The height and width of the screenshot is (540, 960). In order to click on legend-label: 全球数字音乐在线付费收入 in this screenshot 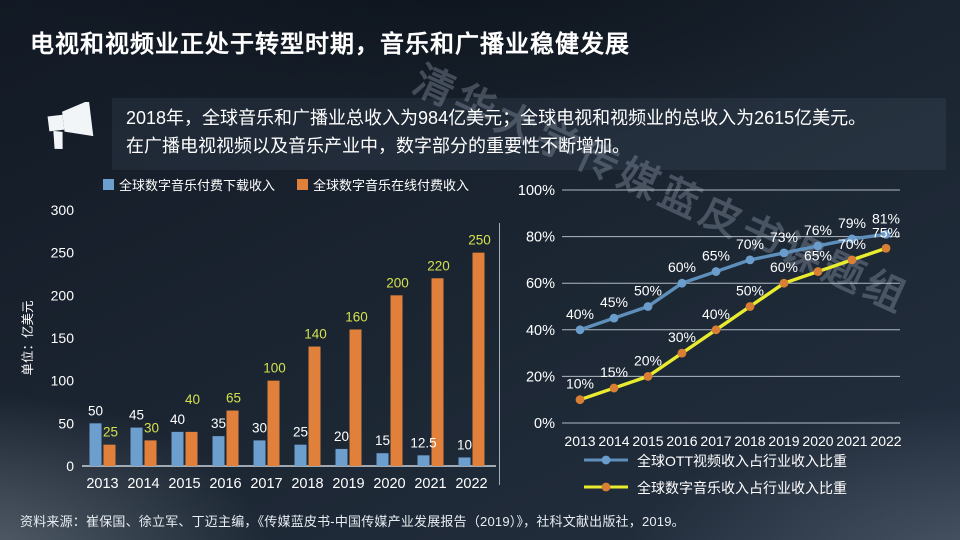, I will do `click(391, 185)`.